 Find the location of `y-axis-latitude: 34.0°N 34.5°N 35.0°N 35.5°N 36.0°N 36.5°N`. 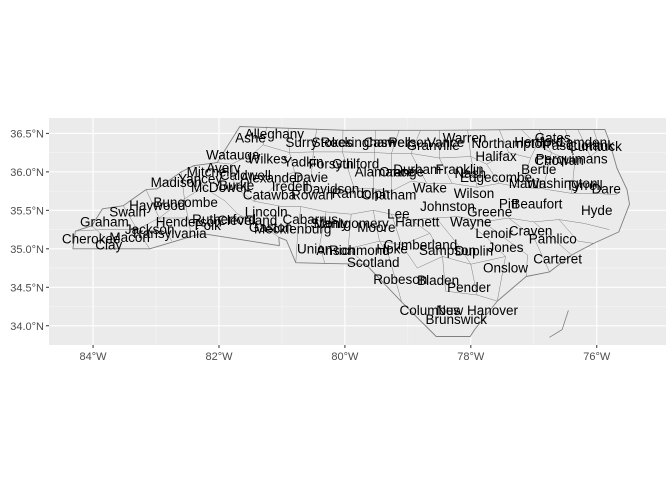

y-axis-latitude: 34.0°N 34.5°N 35.0°N 35.5°N 36.0°N 36.5°N is located at coordinates (29, 230).